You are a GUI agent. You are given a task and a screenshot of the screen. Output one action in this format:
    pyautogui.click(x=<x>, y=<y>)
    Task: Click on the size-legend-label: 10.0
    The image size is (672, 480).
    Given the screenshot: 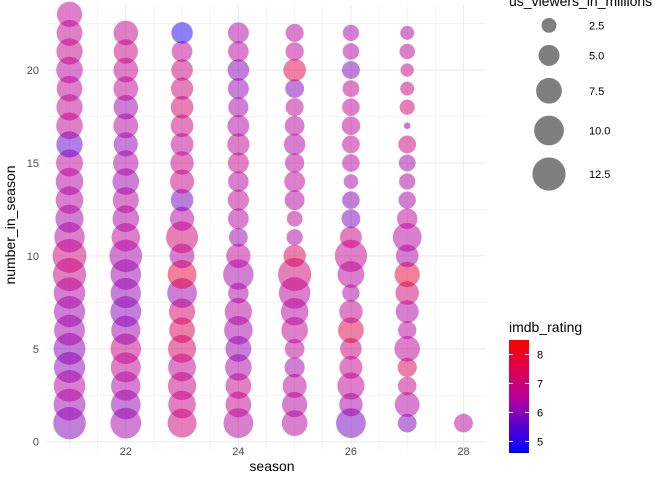 What is the action you would take?
    pyautogui.click(x=599, y=131)
    